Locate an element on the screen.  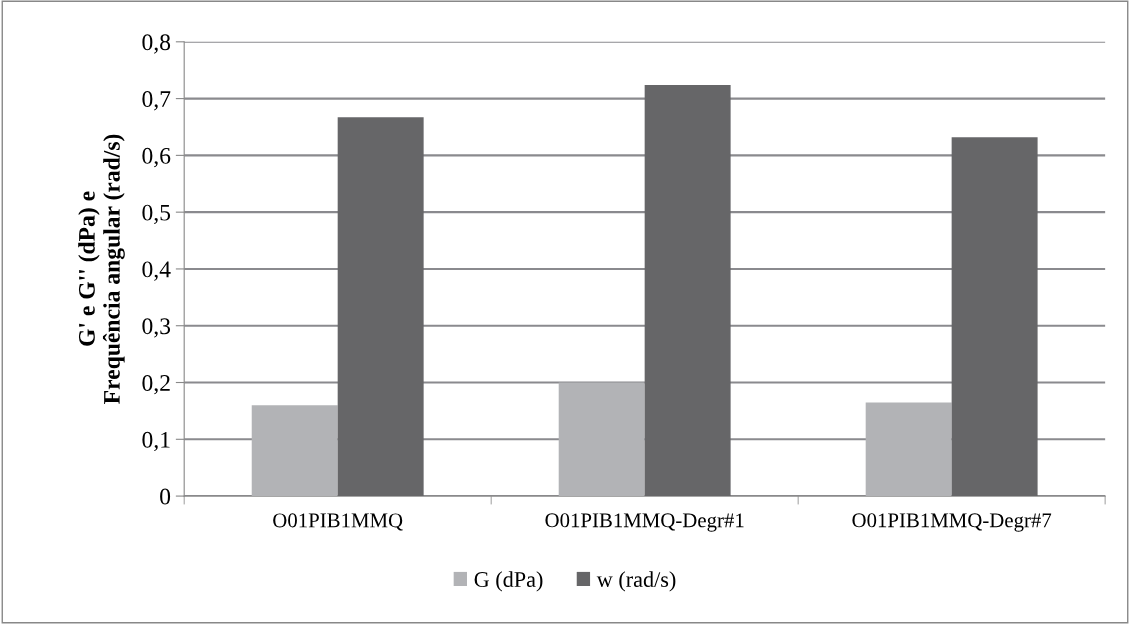
y-tick-label: 0,5 is located at coordinates (156, 214).